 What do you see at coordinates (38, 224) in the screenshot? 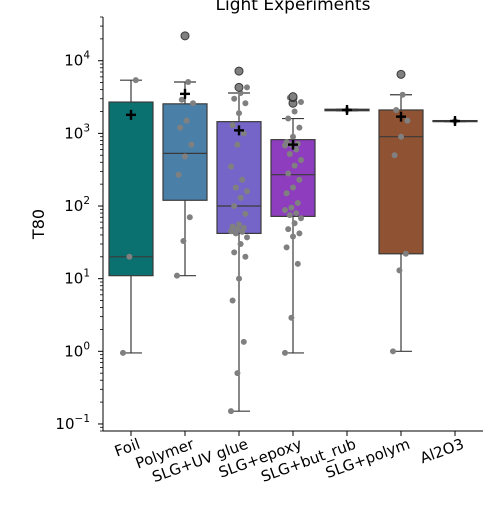
I see `y-axis-label: T80` at bounding box center [38, 224].